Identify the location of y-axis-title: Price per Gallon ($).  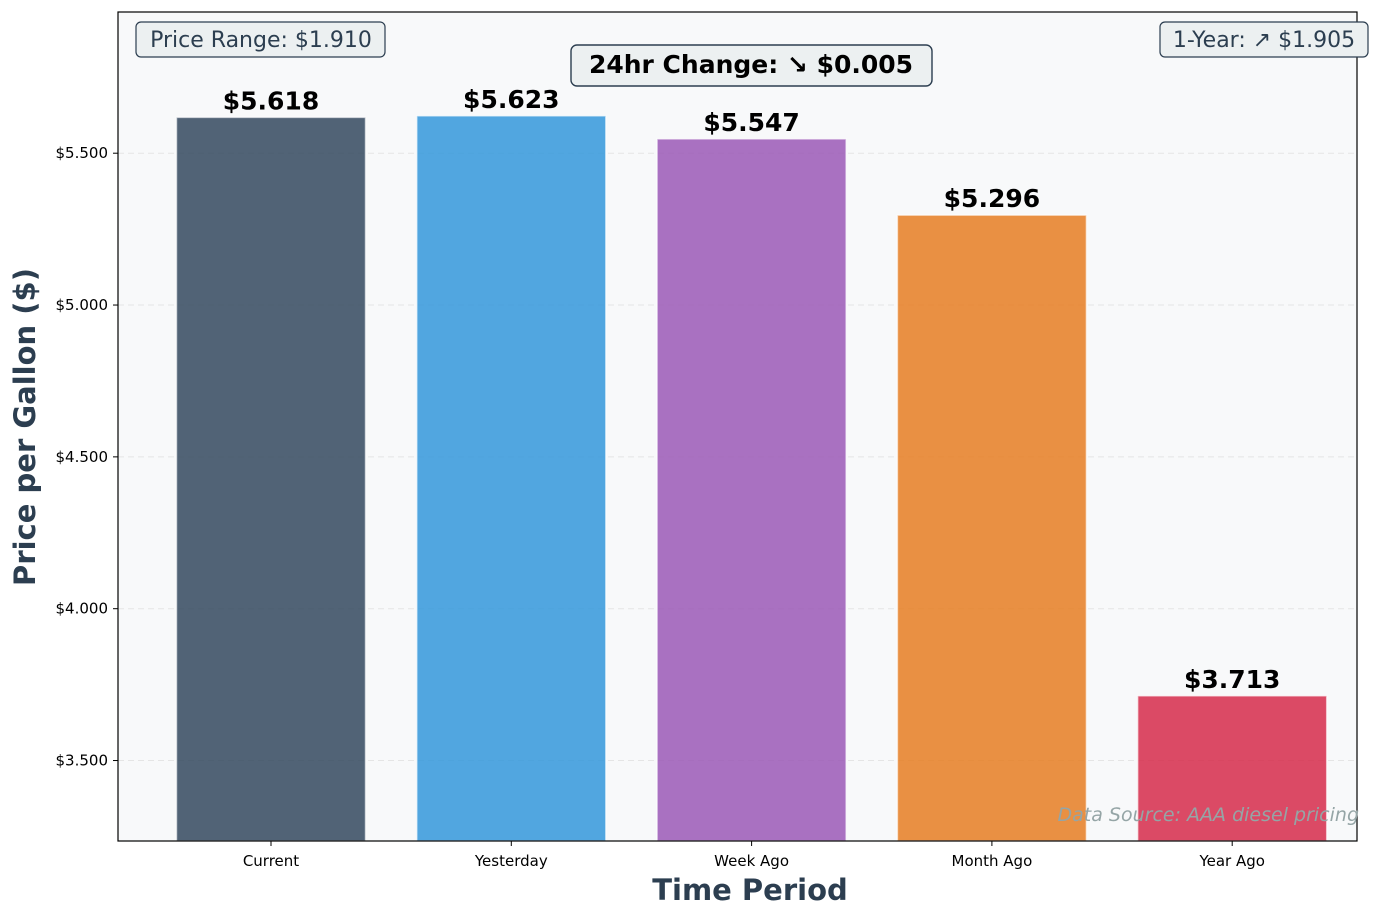
(25, 427).